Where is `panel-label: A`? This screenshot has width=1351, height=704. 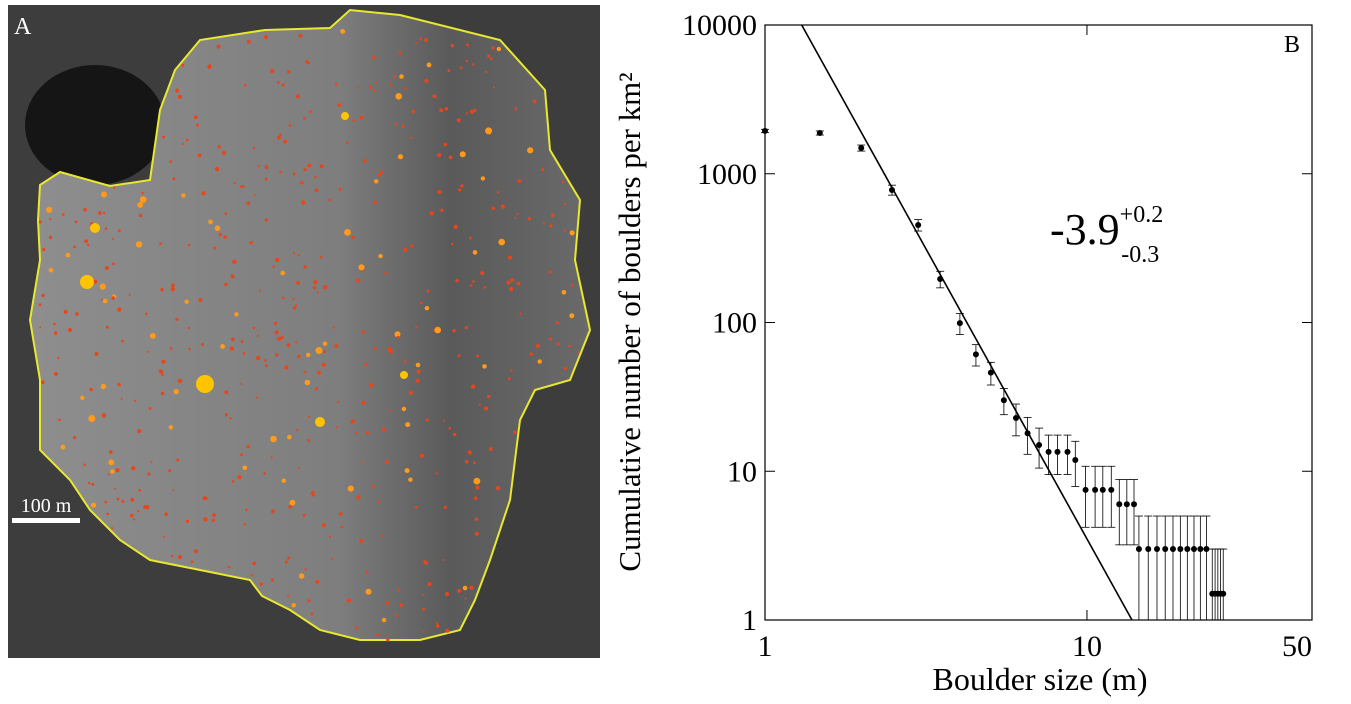
panel-label: A is located at coordinates (23, 27).